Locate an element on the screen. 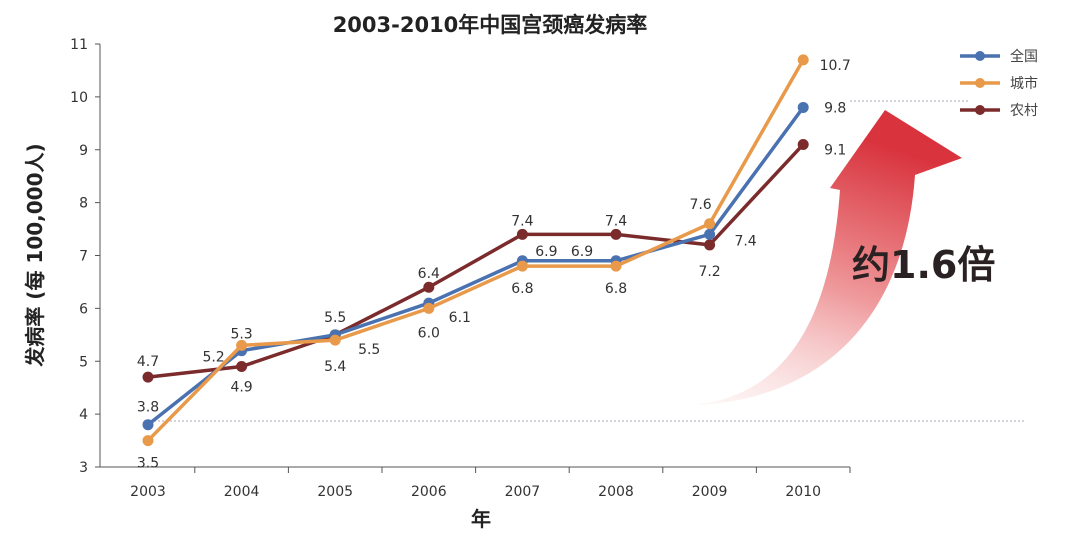  data-label: 4.9 is located at coordinates (241, 388).